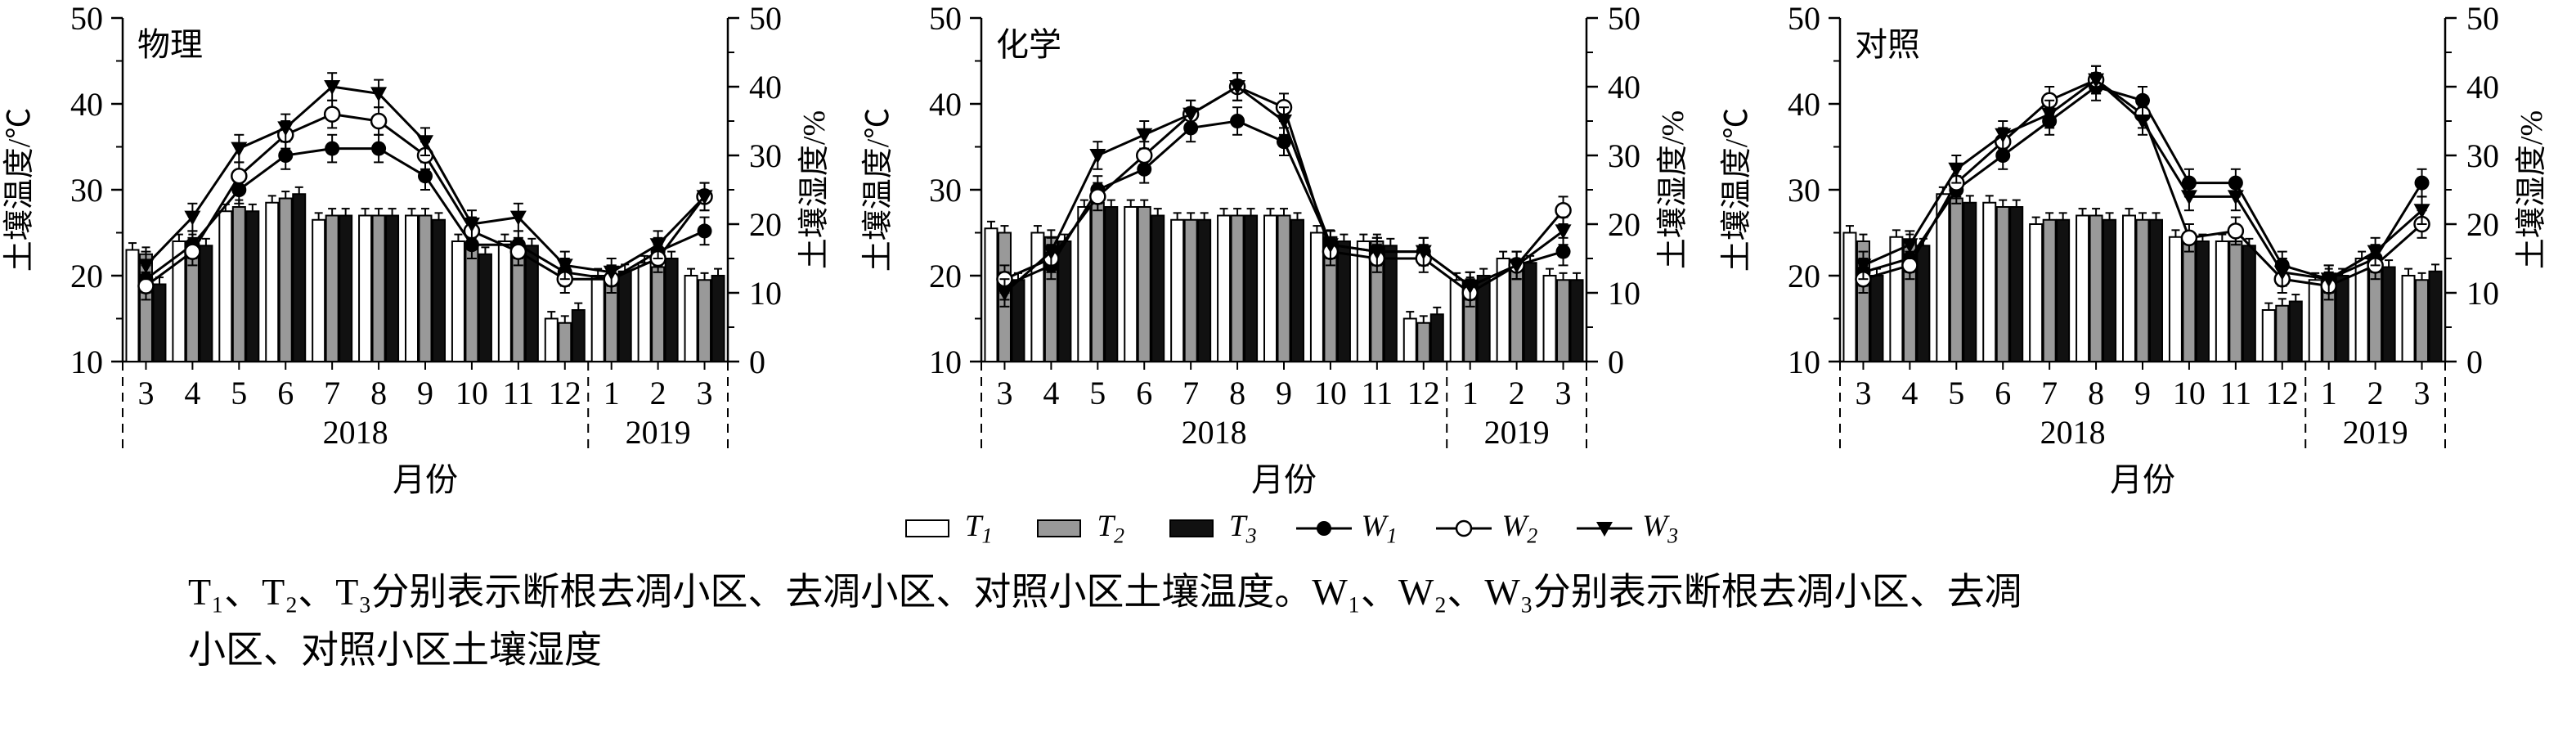 Image resolution: width=2576 pixels, height=755 pixels. I want to click on legend-item-t3: T3, so click(1209, 528).